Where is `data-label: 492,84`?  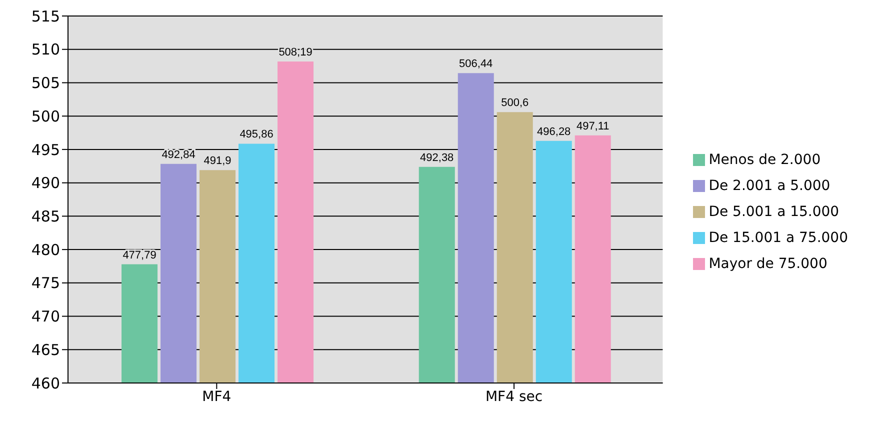
data-label: 492,84 is located at coordinates (179, 154).